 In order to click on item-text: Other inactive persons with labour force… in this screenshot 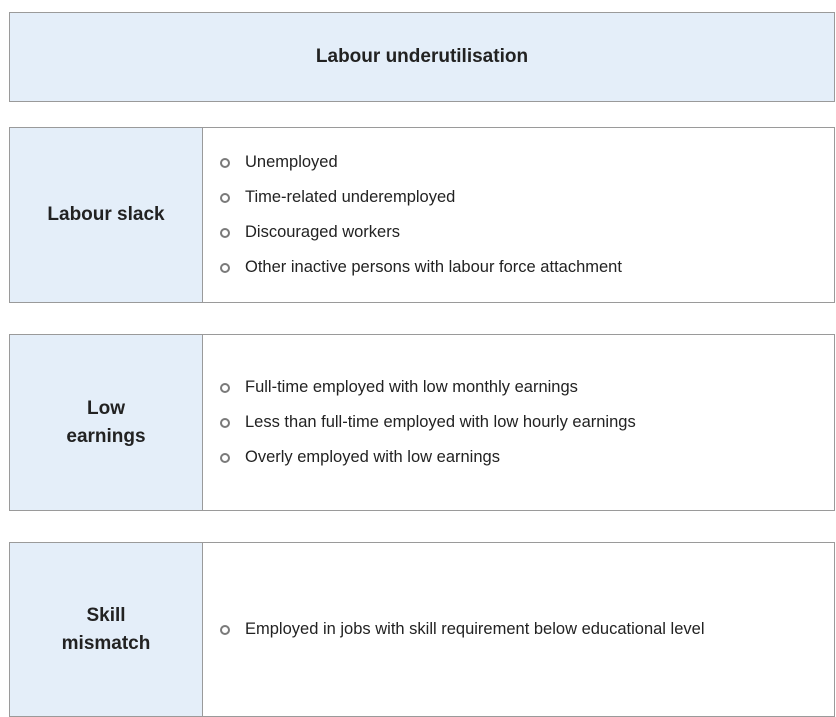, I will do `click(433, 267)`.